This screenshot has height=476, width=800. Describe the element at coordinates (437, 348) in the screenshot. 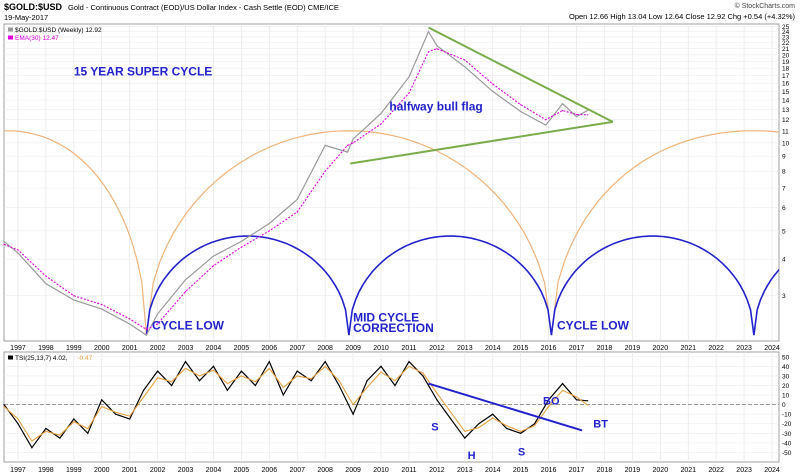

I see `x-tick-label: 2012` at that location.